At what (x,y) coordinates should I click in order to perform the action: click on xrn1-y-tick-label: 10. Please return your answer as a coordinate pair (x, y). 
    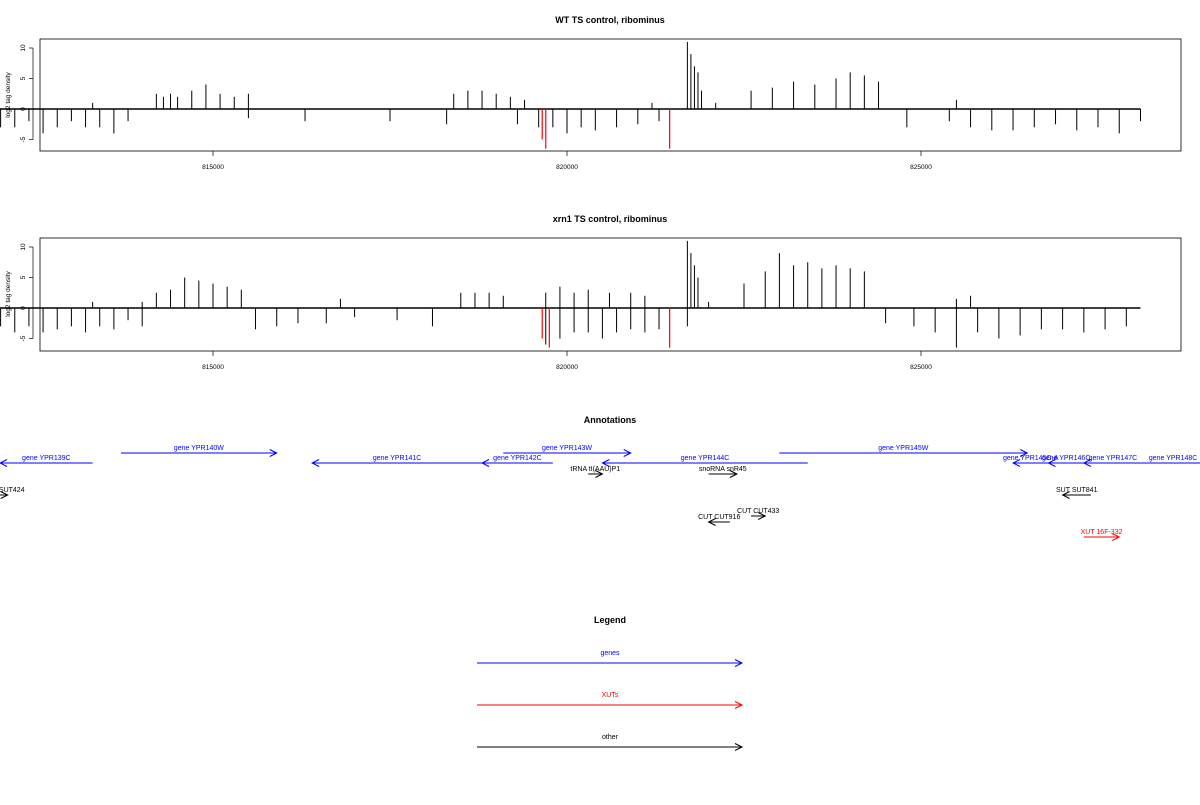
    Looking at the image, I should click on (23, 247).